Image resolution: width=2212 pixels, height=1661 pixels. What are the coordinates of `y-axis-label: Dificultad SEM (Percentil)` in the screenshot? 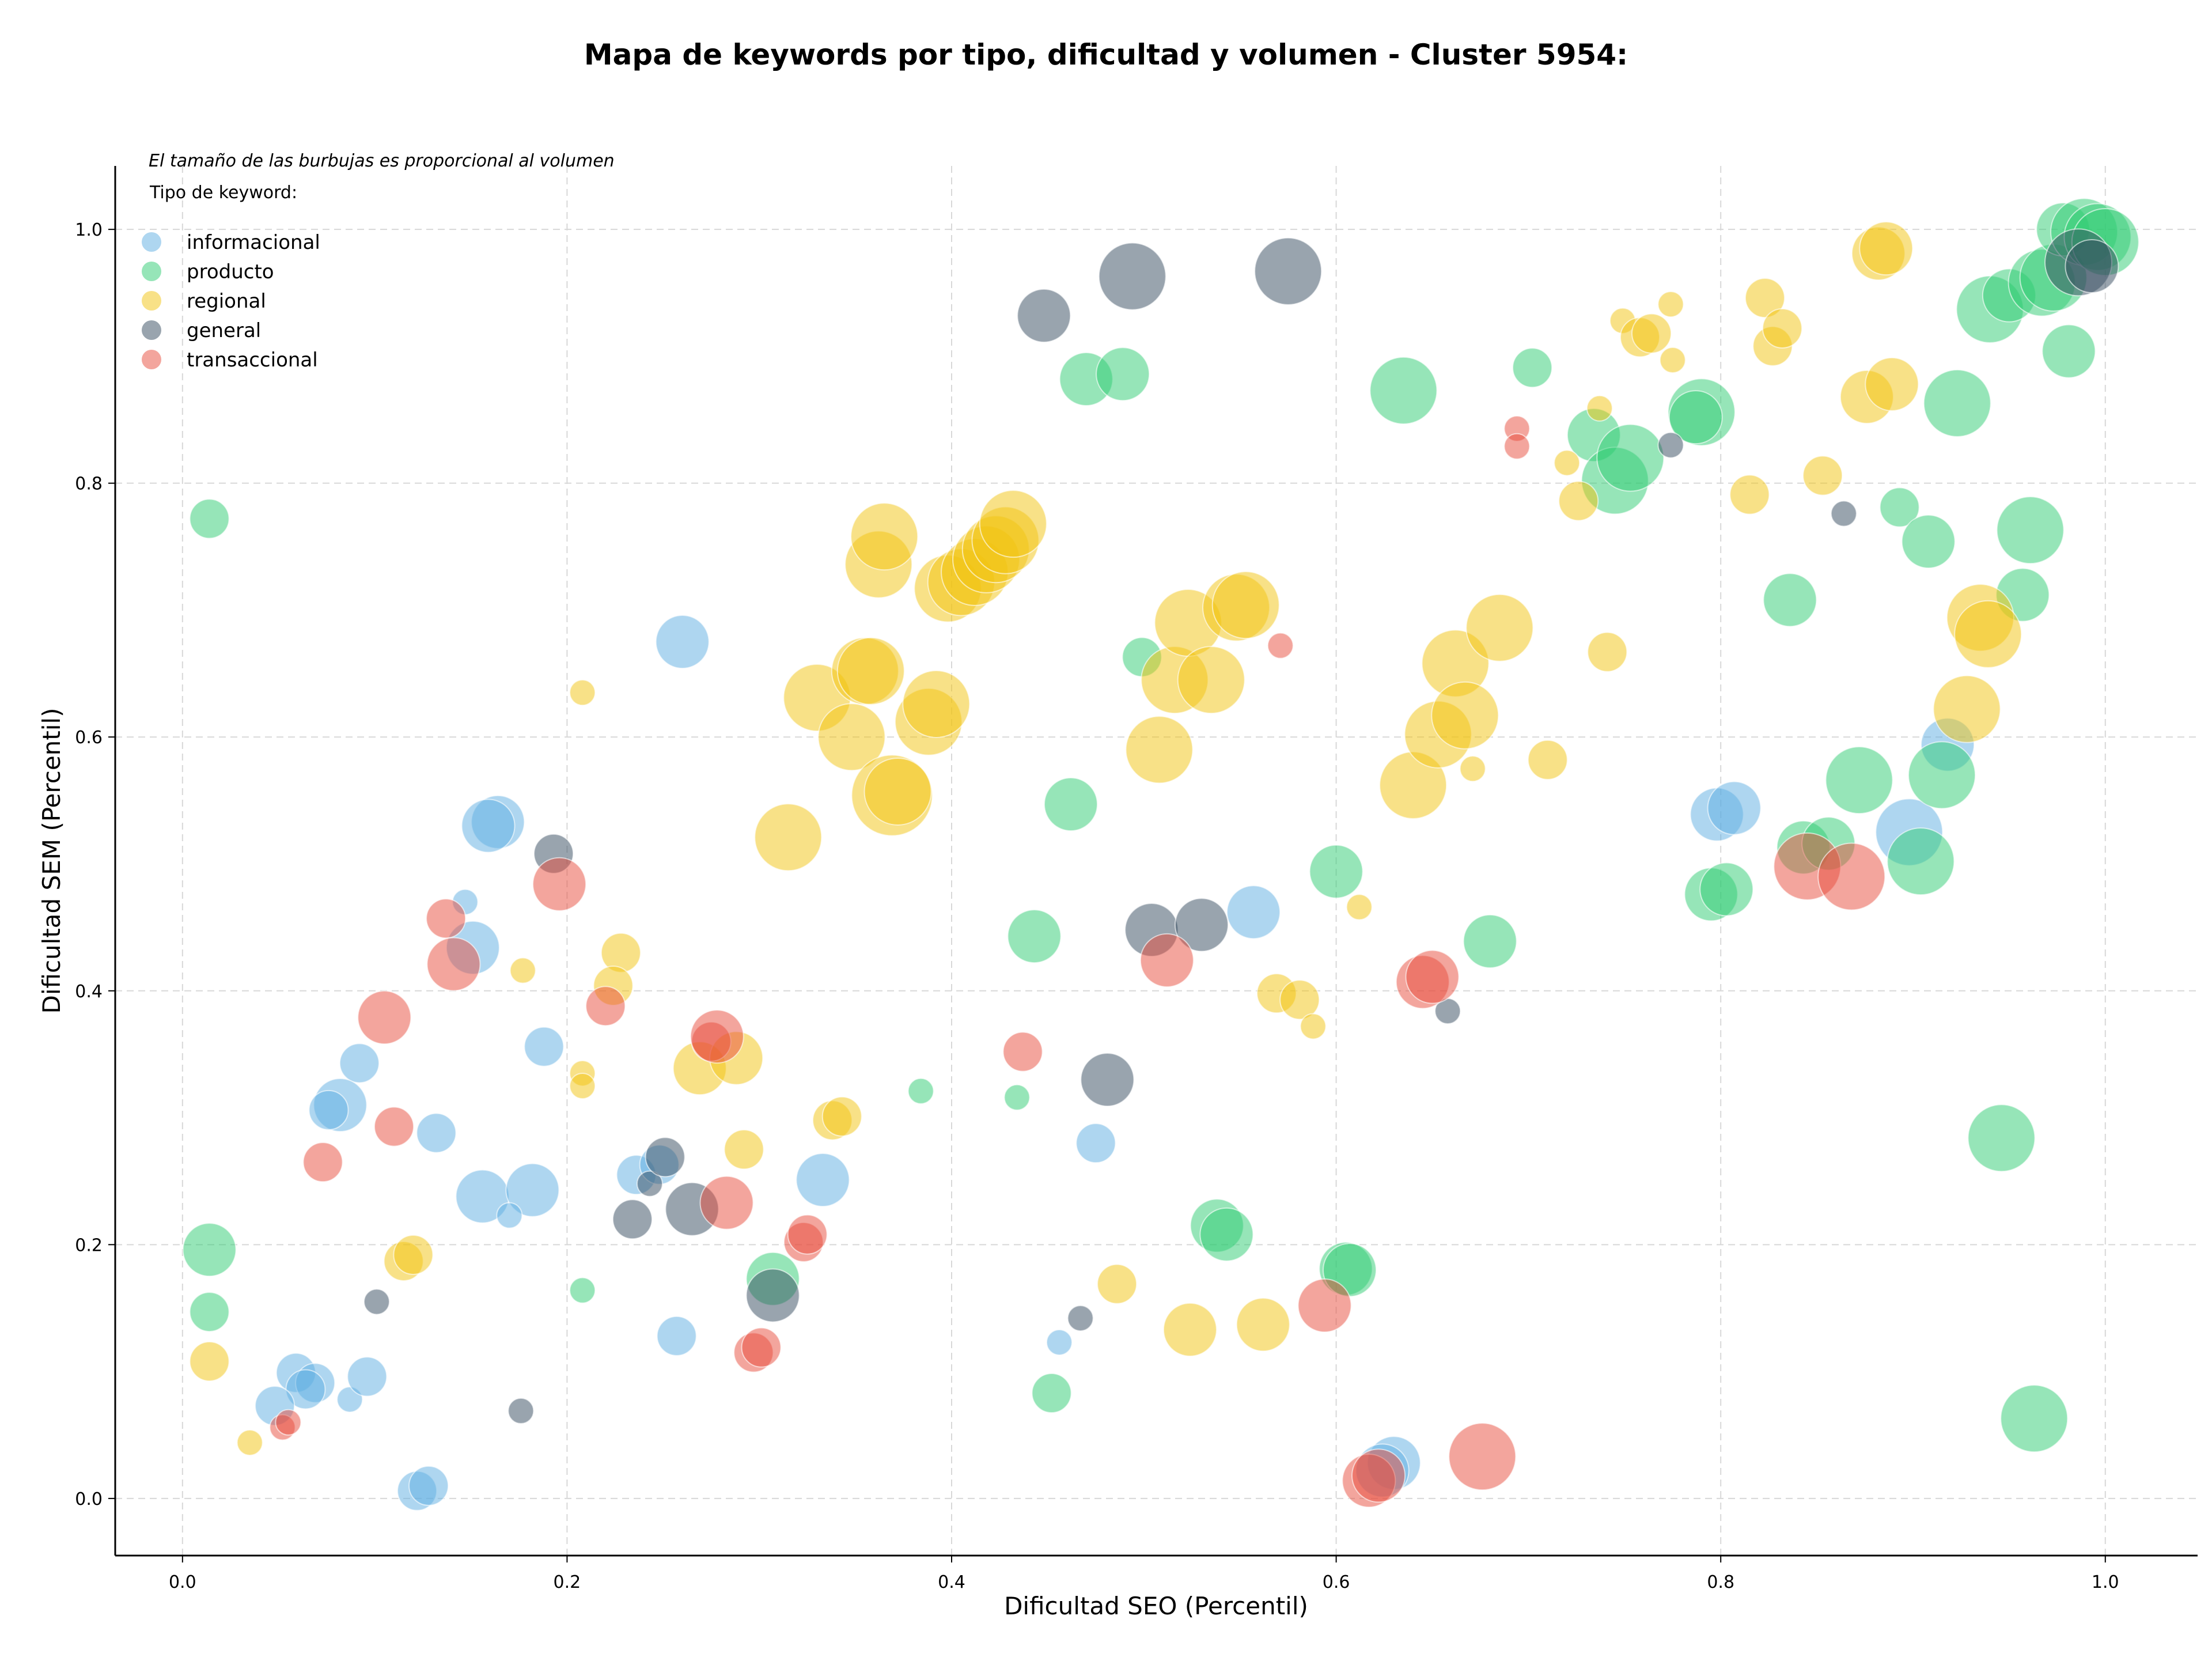 It's located at (51, 861).